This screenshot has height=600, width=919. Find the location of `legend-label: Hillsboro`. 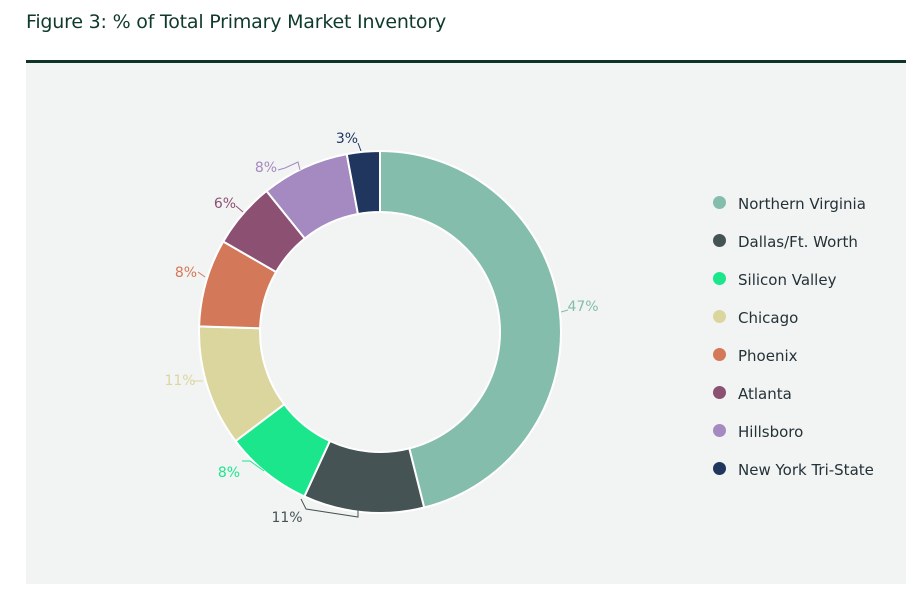

legend-label: Hillsboro is located at coordinates (771, 432).